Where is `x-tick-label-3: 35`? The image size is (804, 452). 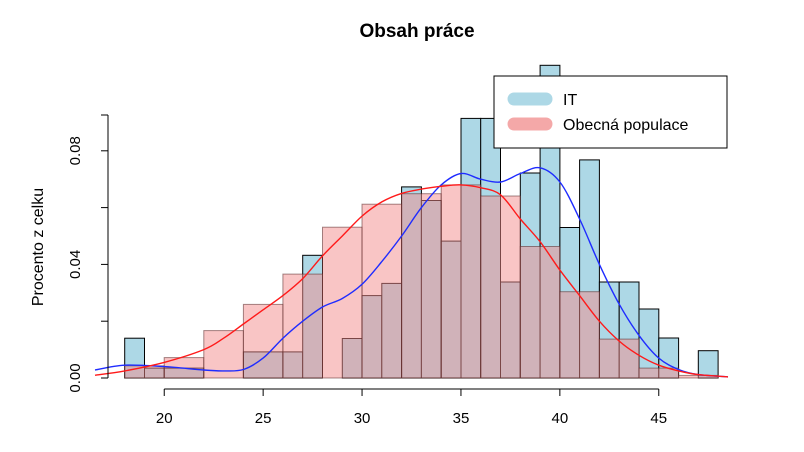 x-tick-label-3: 35 is located at coordinates (461, 418).